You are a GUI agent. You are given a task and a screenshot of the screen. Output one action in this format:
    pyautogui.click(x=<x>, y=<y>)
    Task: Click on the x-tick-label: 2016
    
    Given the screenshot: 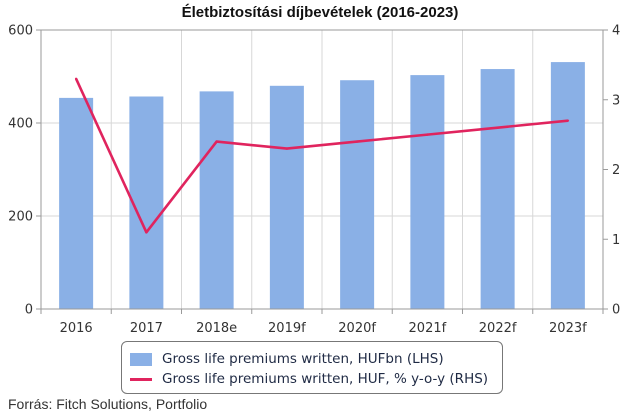 What is the action you would take?
    pyautogui.click(x=76, y=328)
    